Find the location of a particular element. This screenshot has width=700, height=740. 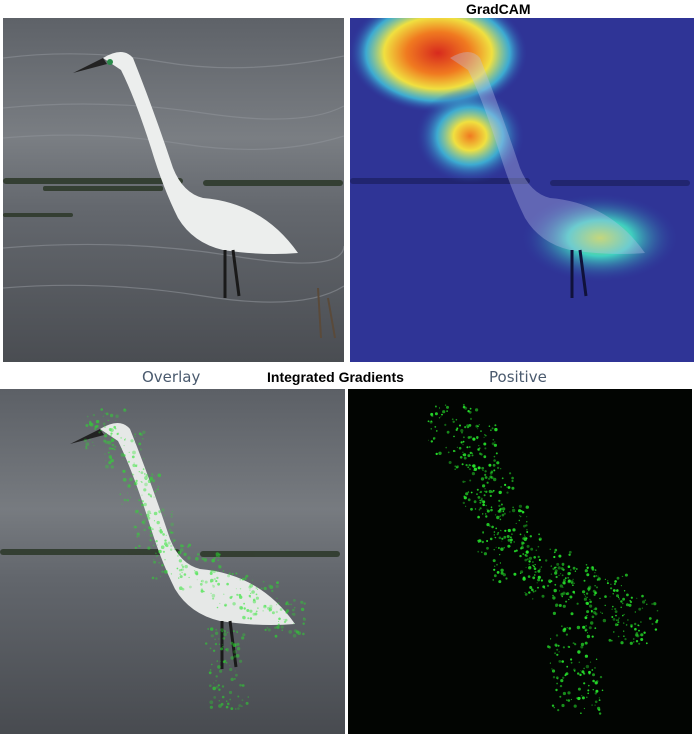

gradcam-title: GradCAM is located at coordinates (498, 9).